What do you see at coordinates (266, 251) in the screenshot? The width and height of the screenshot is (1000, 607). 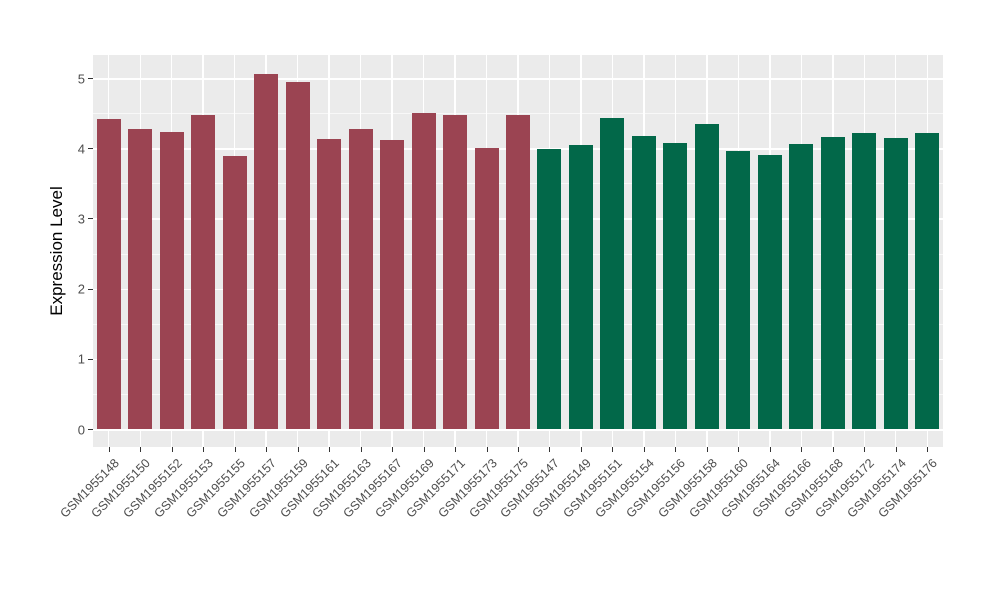 I see `bar-GSM1955157` at bounding box center [266, 251].